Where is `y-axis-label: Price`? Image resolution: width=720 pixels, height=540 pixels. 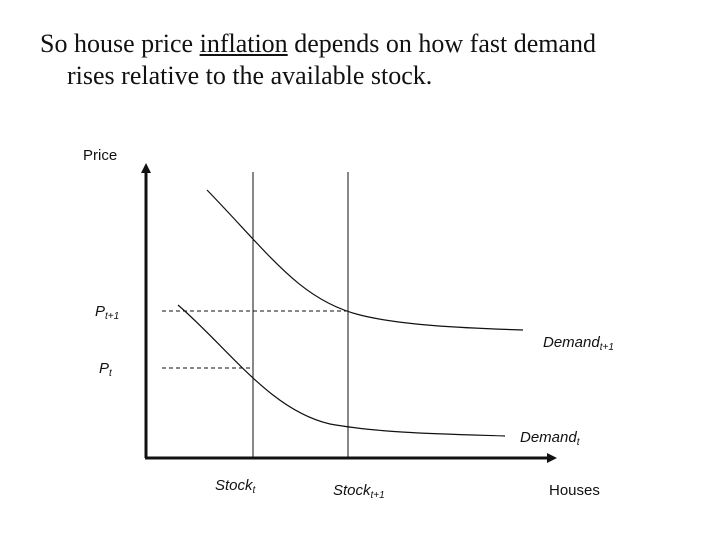
y-axis-label: Price is located at coordinates (100, 155).